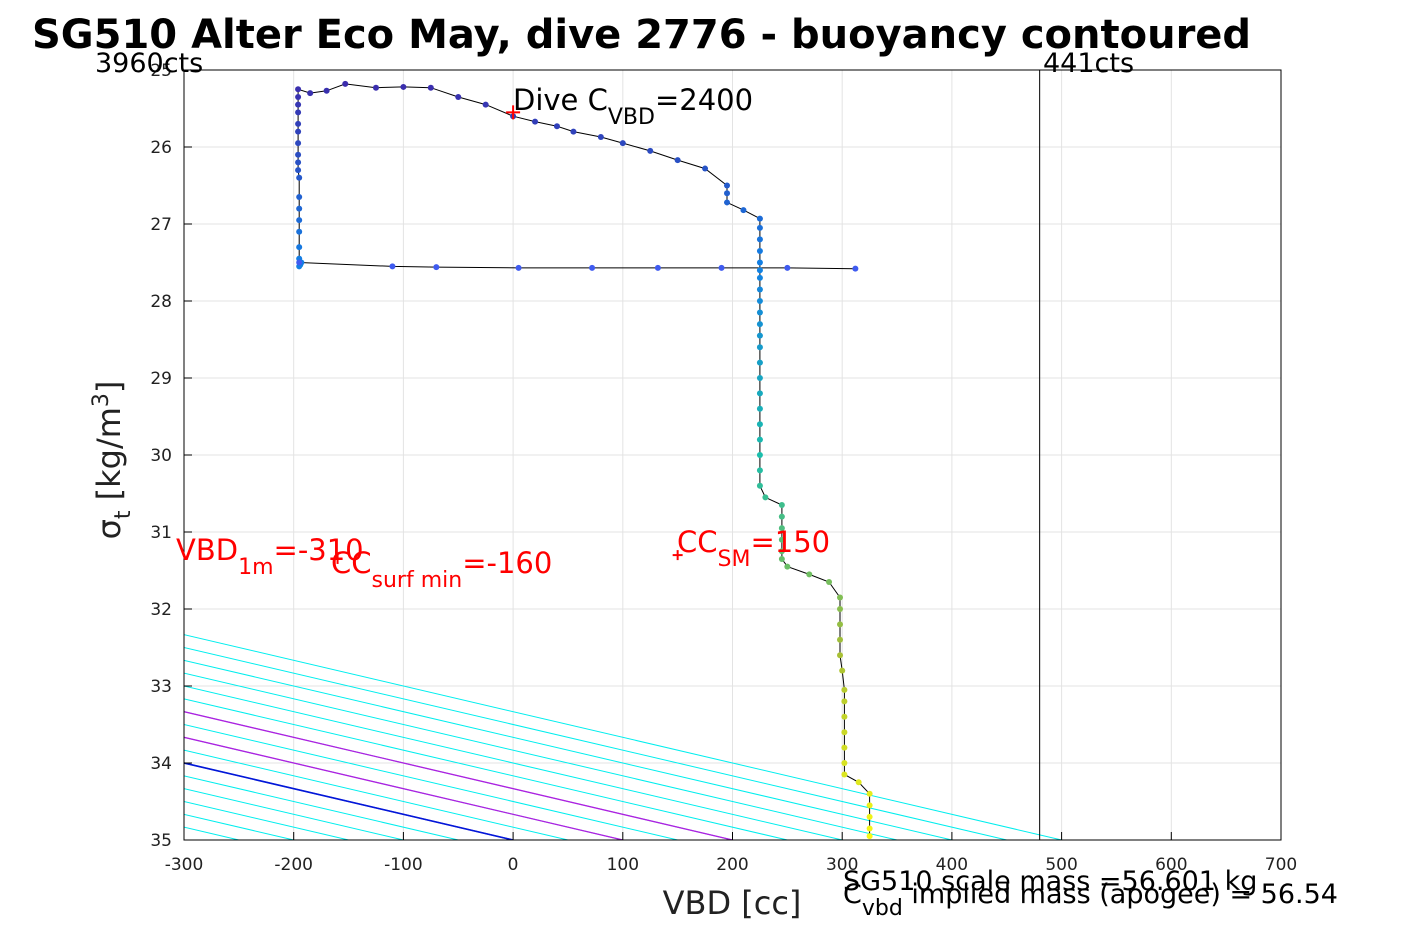 The width and height of the screenshot is (1417, 945). I want to click on cc-sm-label: CCSM=150, so click(753, 548).